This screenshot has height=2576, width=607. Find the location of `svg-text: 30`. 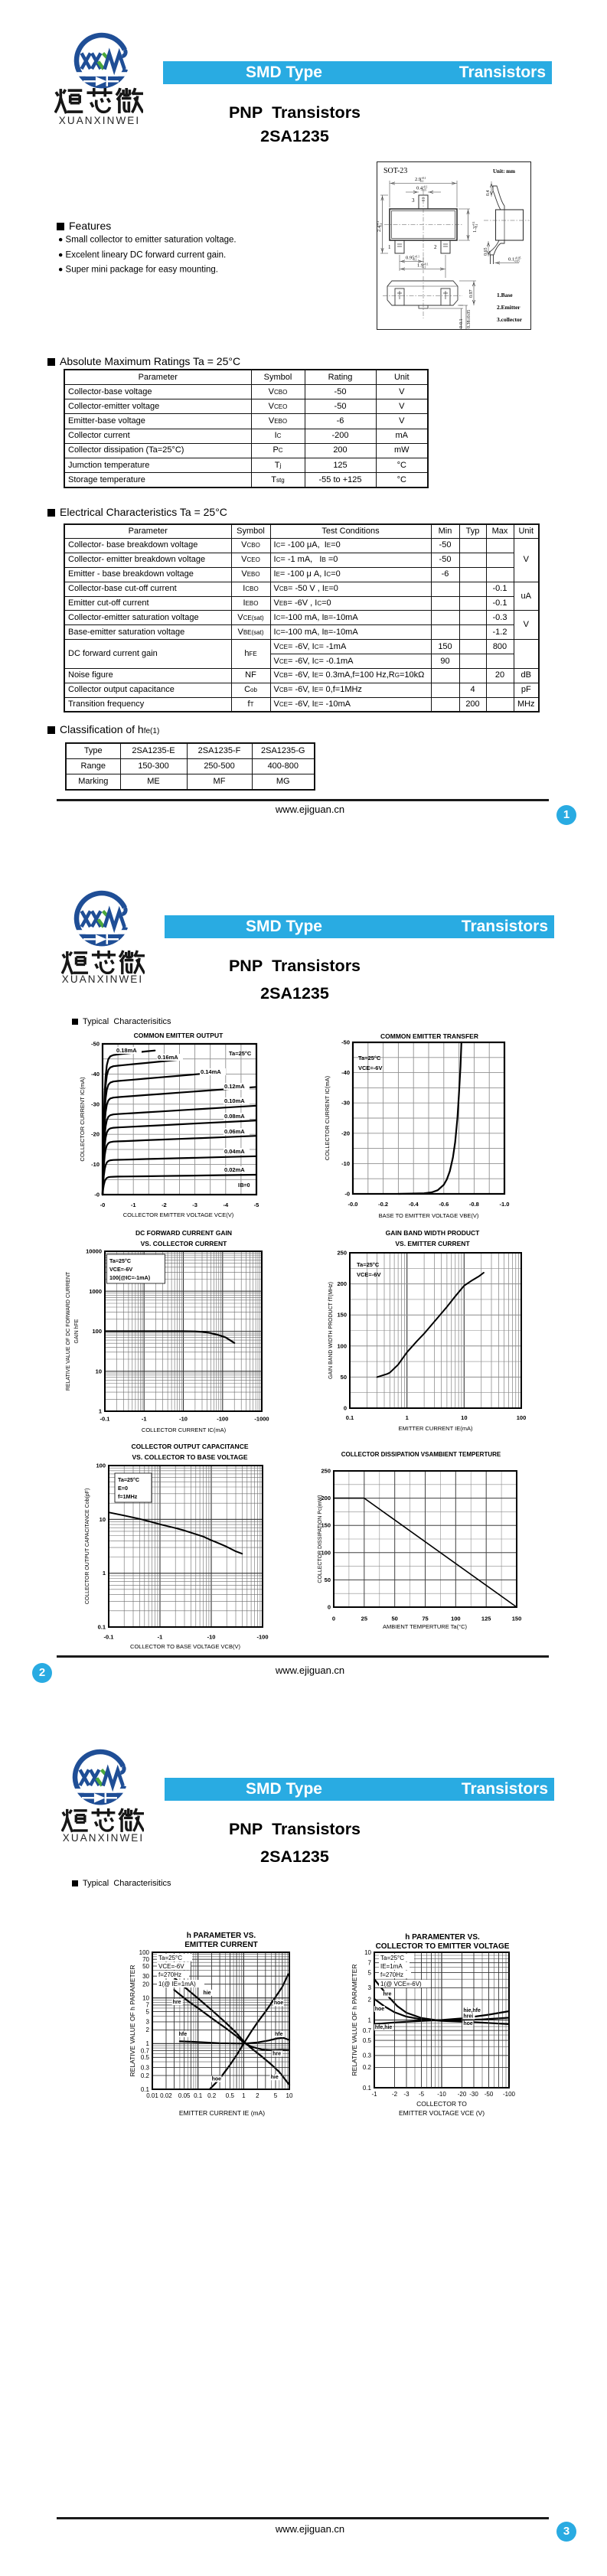

svg-text: 30 is located at coordinates (146, 1977).